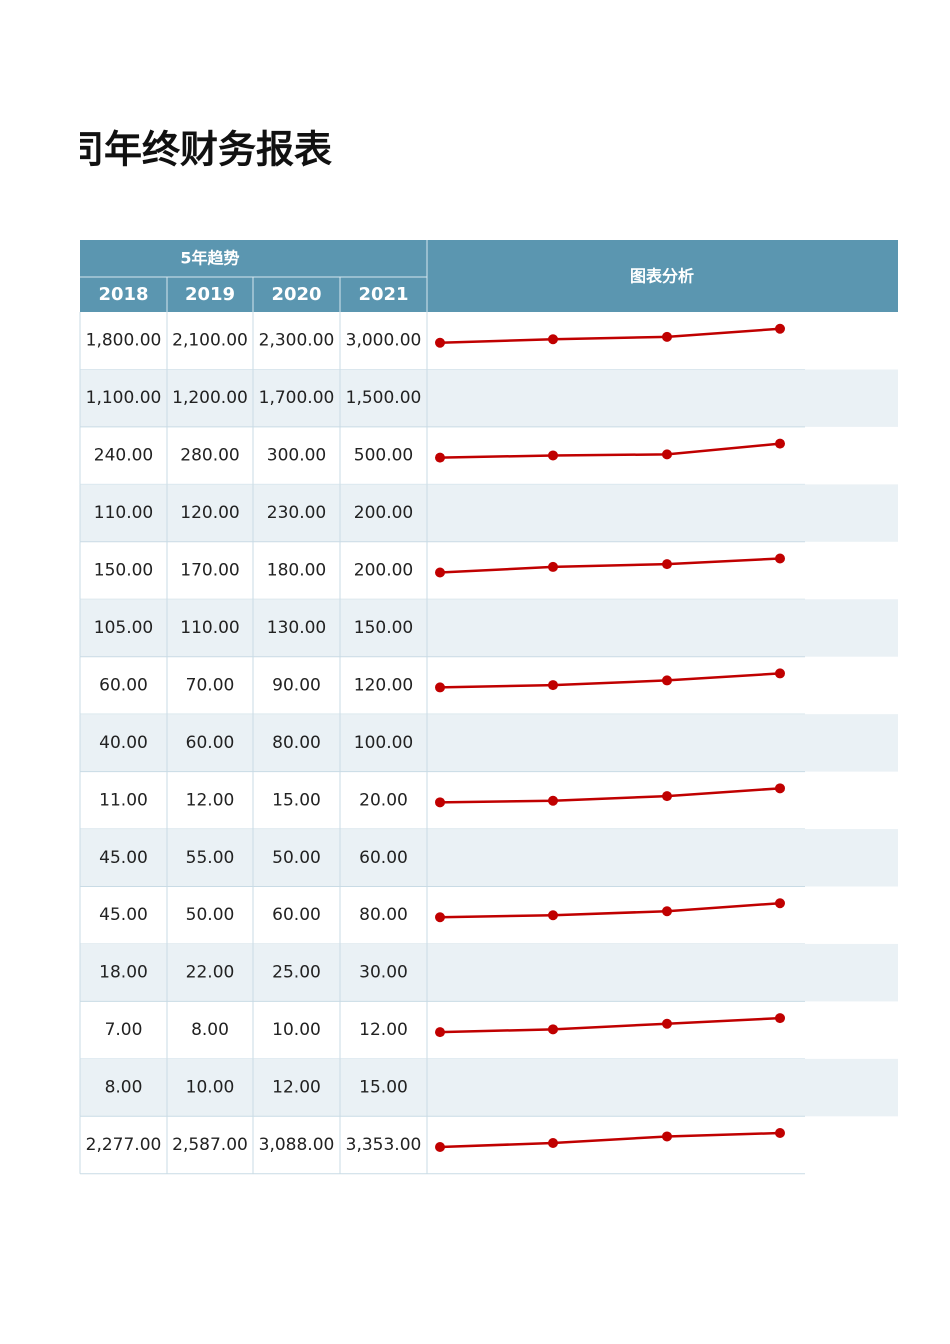 The image size is (950, 1344). I want to click on cell: 11.00, so click(123, 800).